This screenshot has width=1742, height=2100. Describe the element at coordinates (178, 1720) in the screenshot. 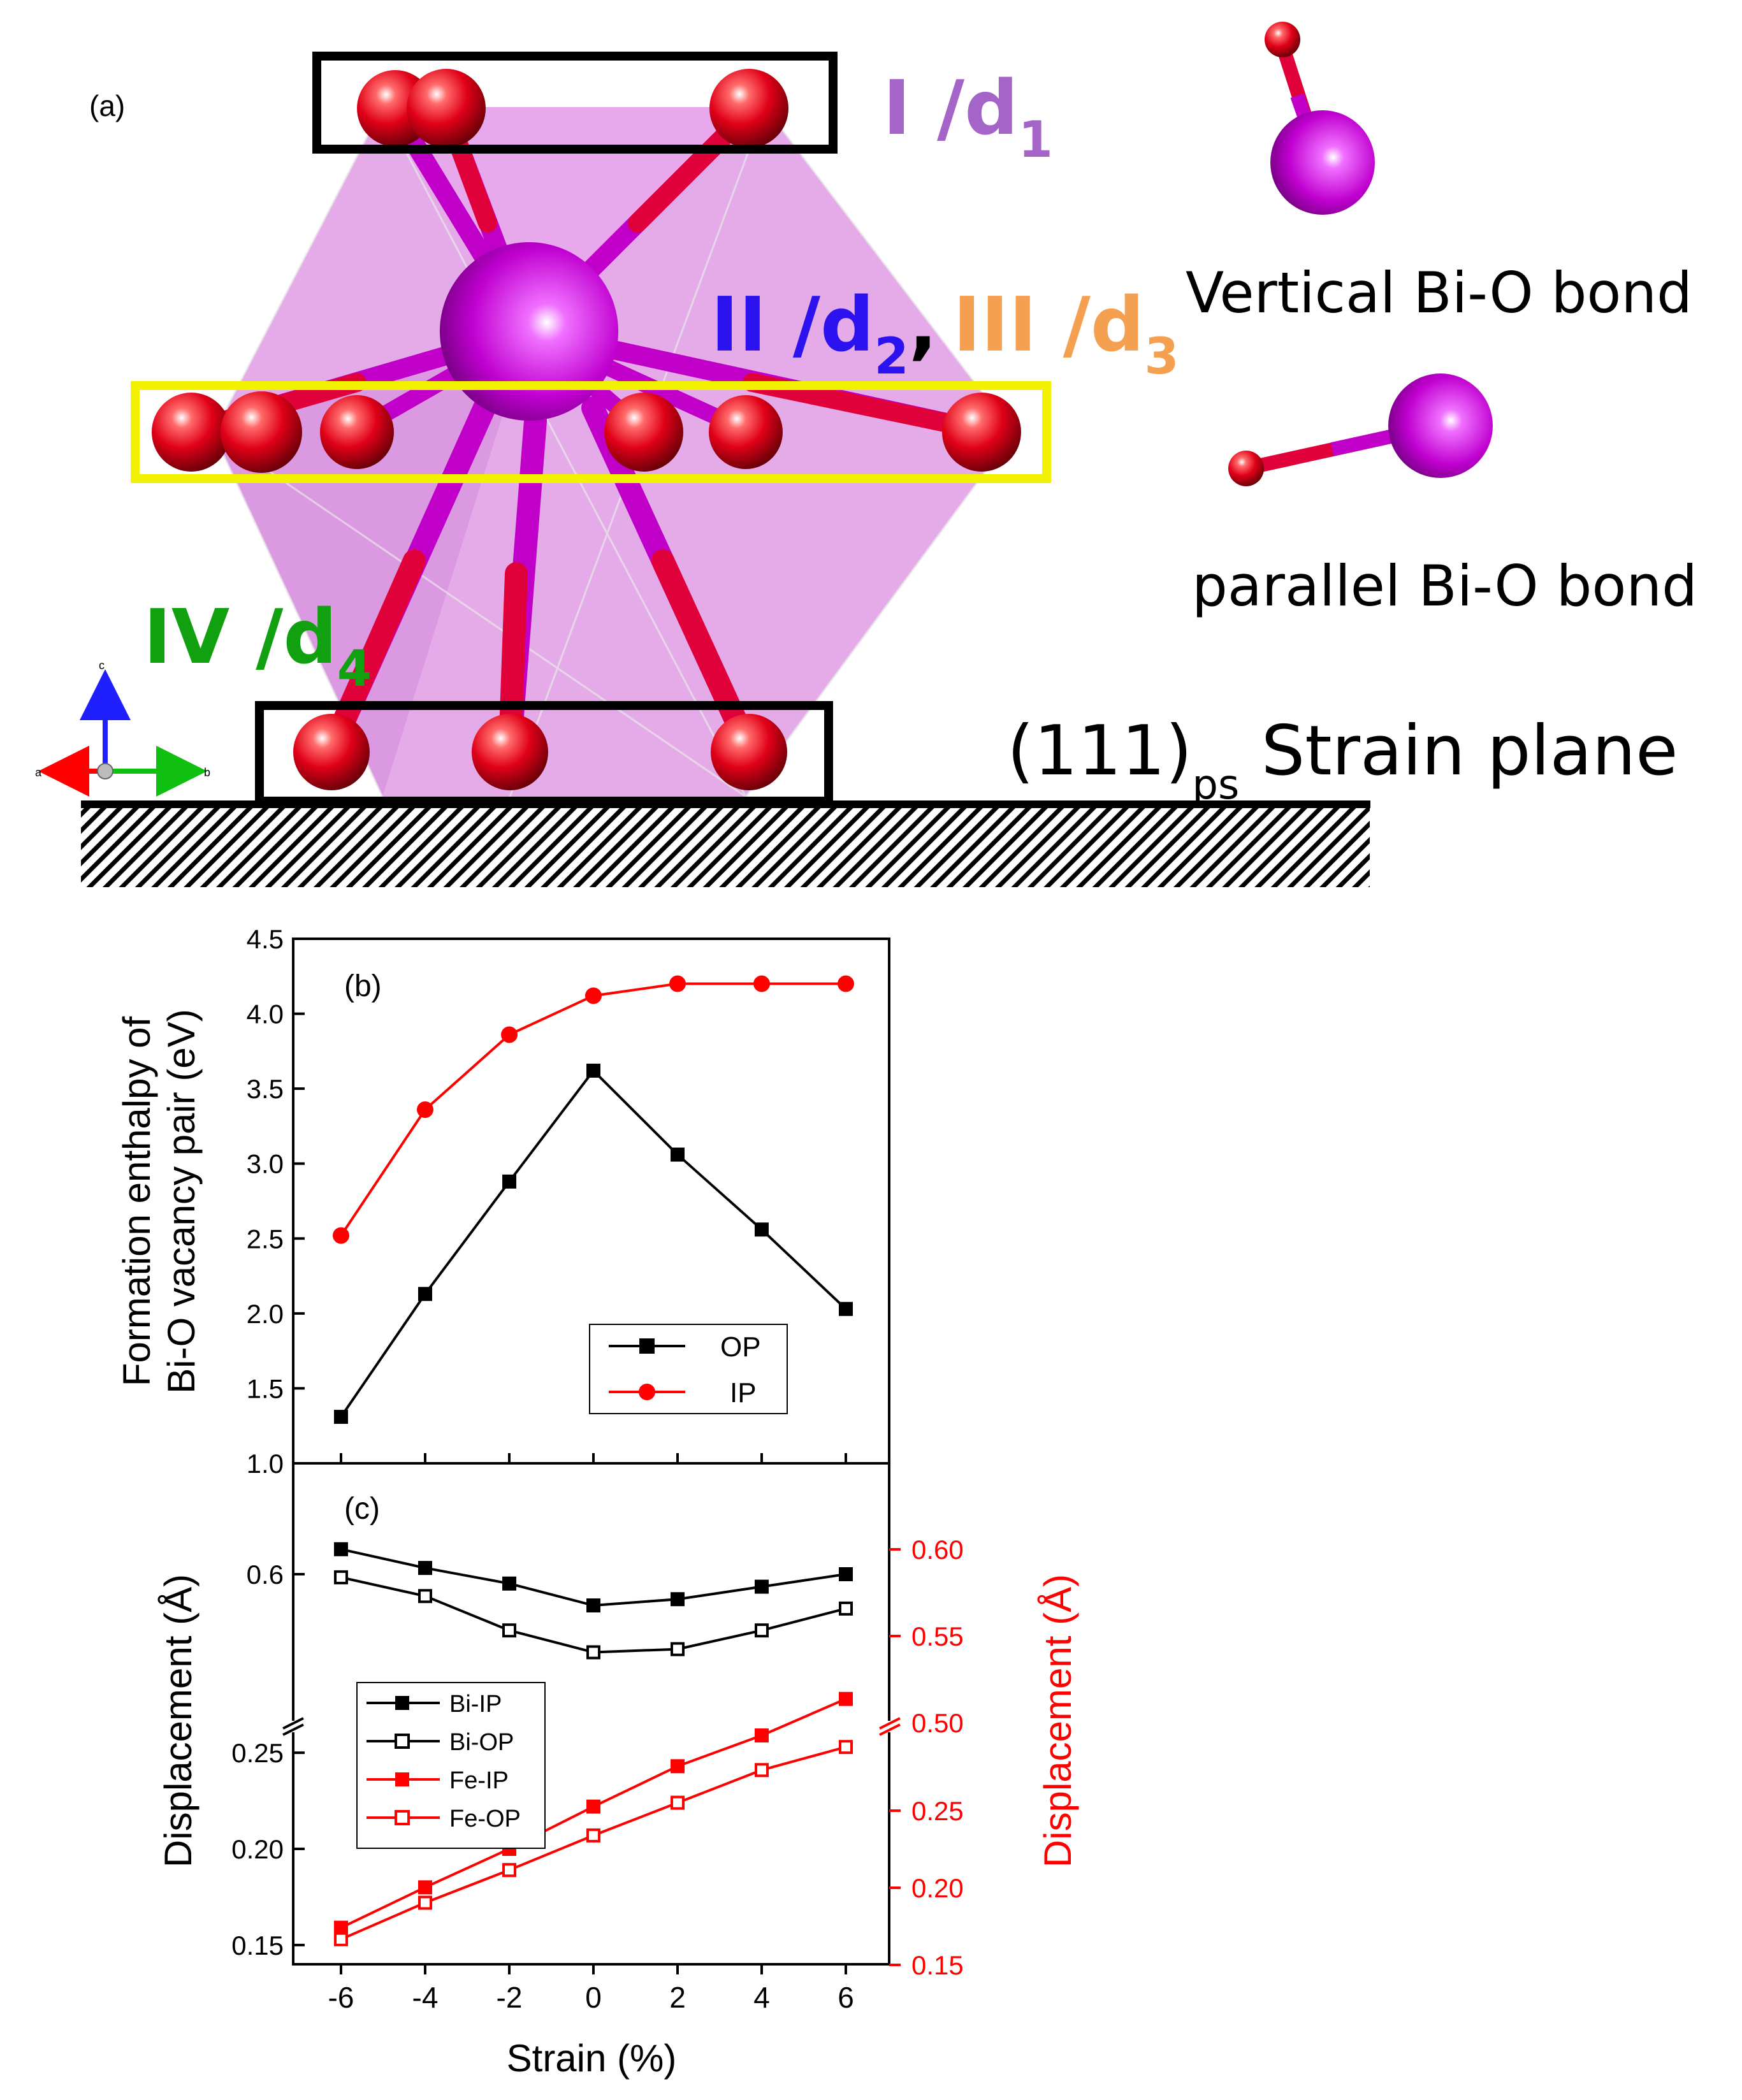

I see `chart-c-ylabel-left: Displacement (Å)` at that location.